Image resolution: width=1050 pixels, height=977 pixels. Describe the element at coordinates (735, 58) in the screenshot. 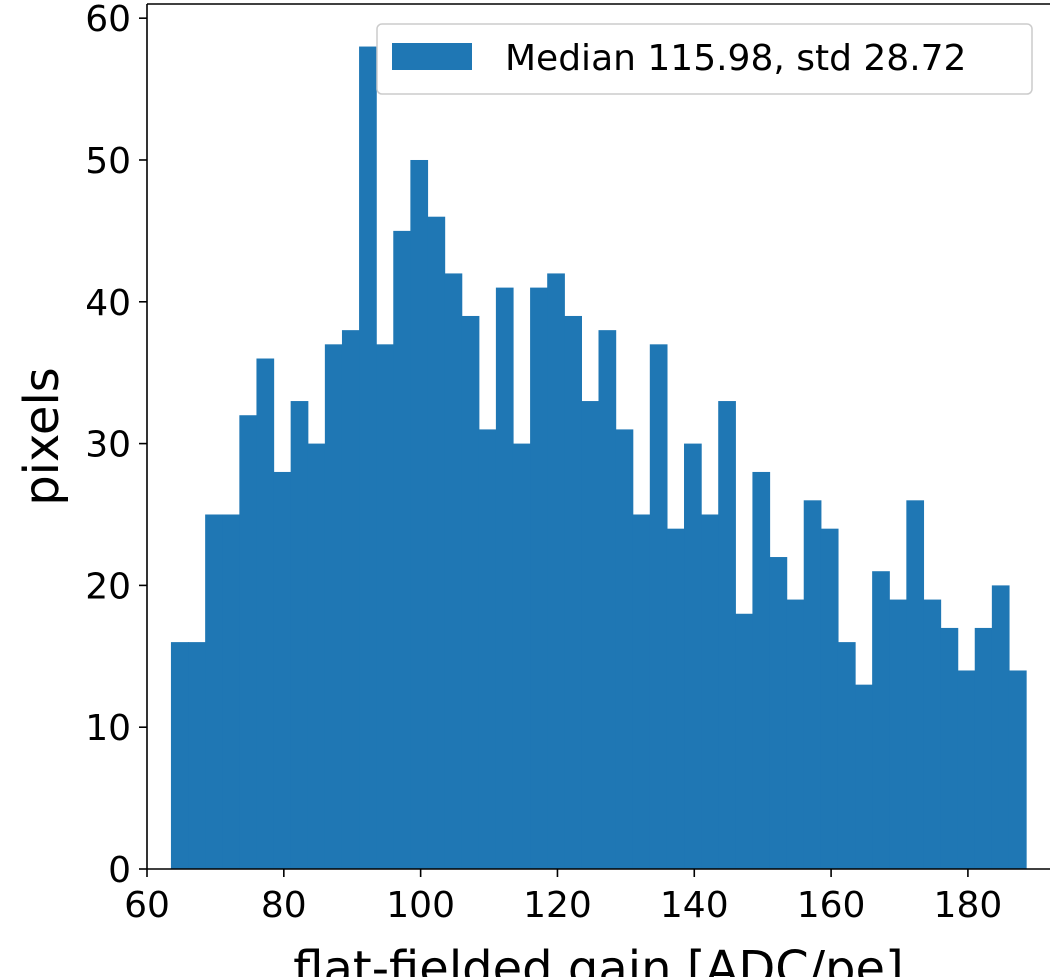

I see `legend-label: Median 115.98, std 28.72` at that location.